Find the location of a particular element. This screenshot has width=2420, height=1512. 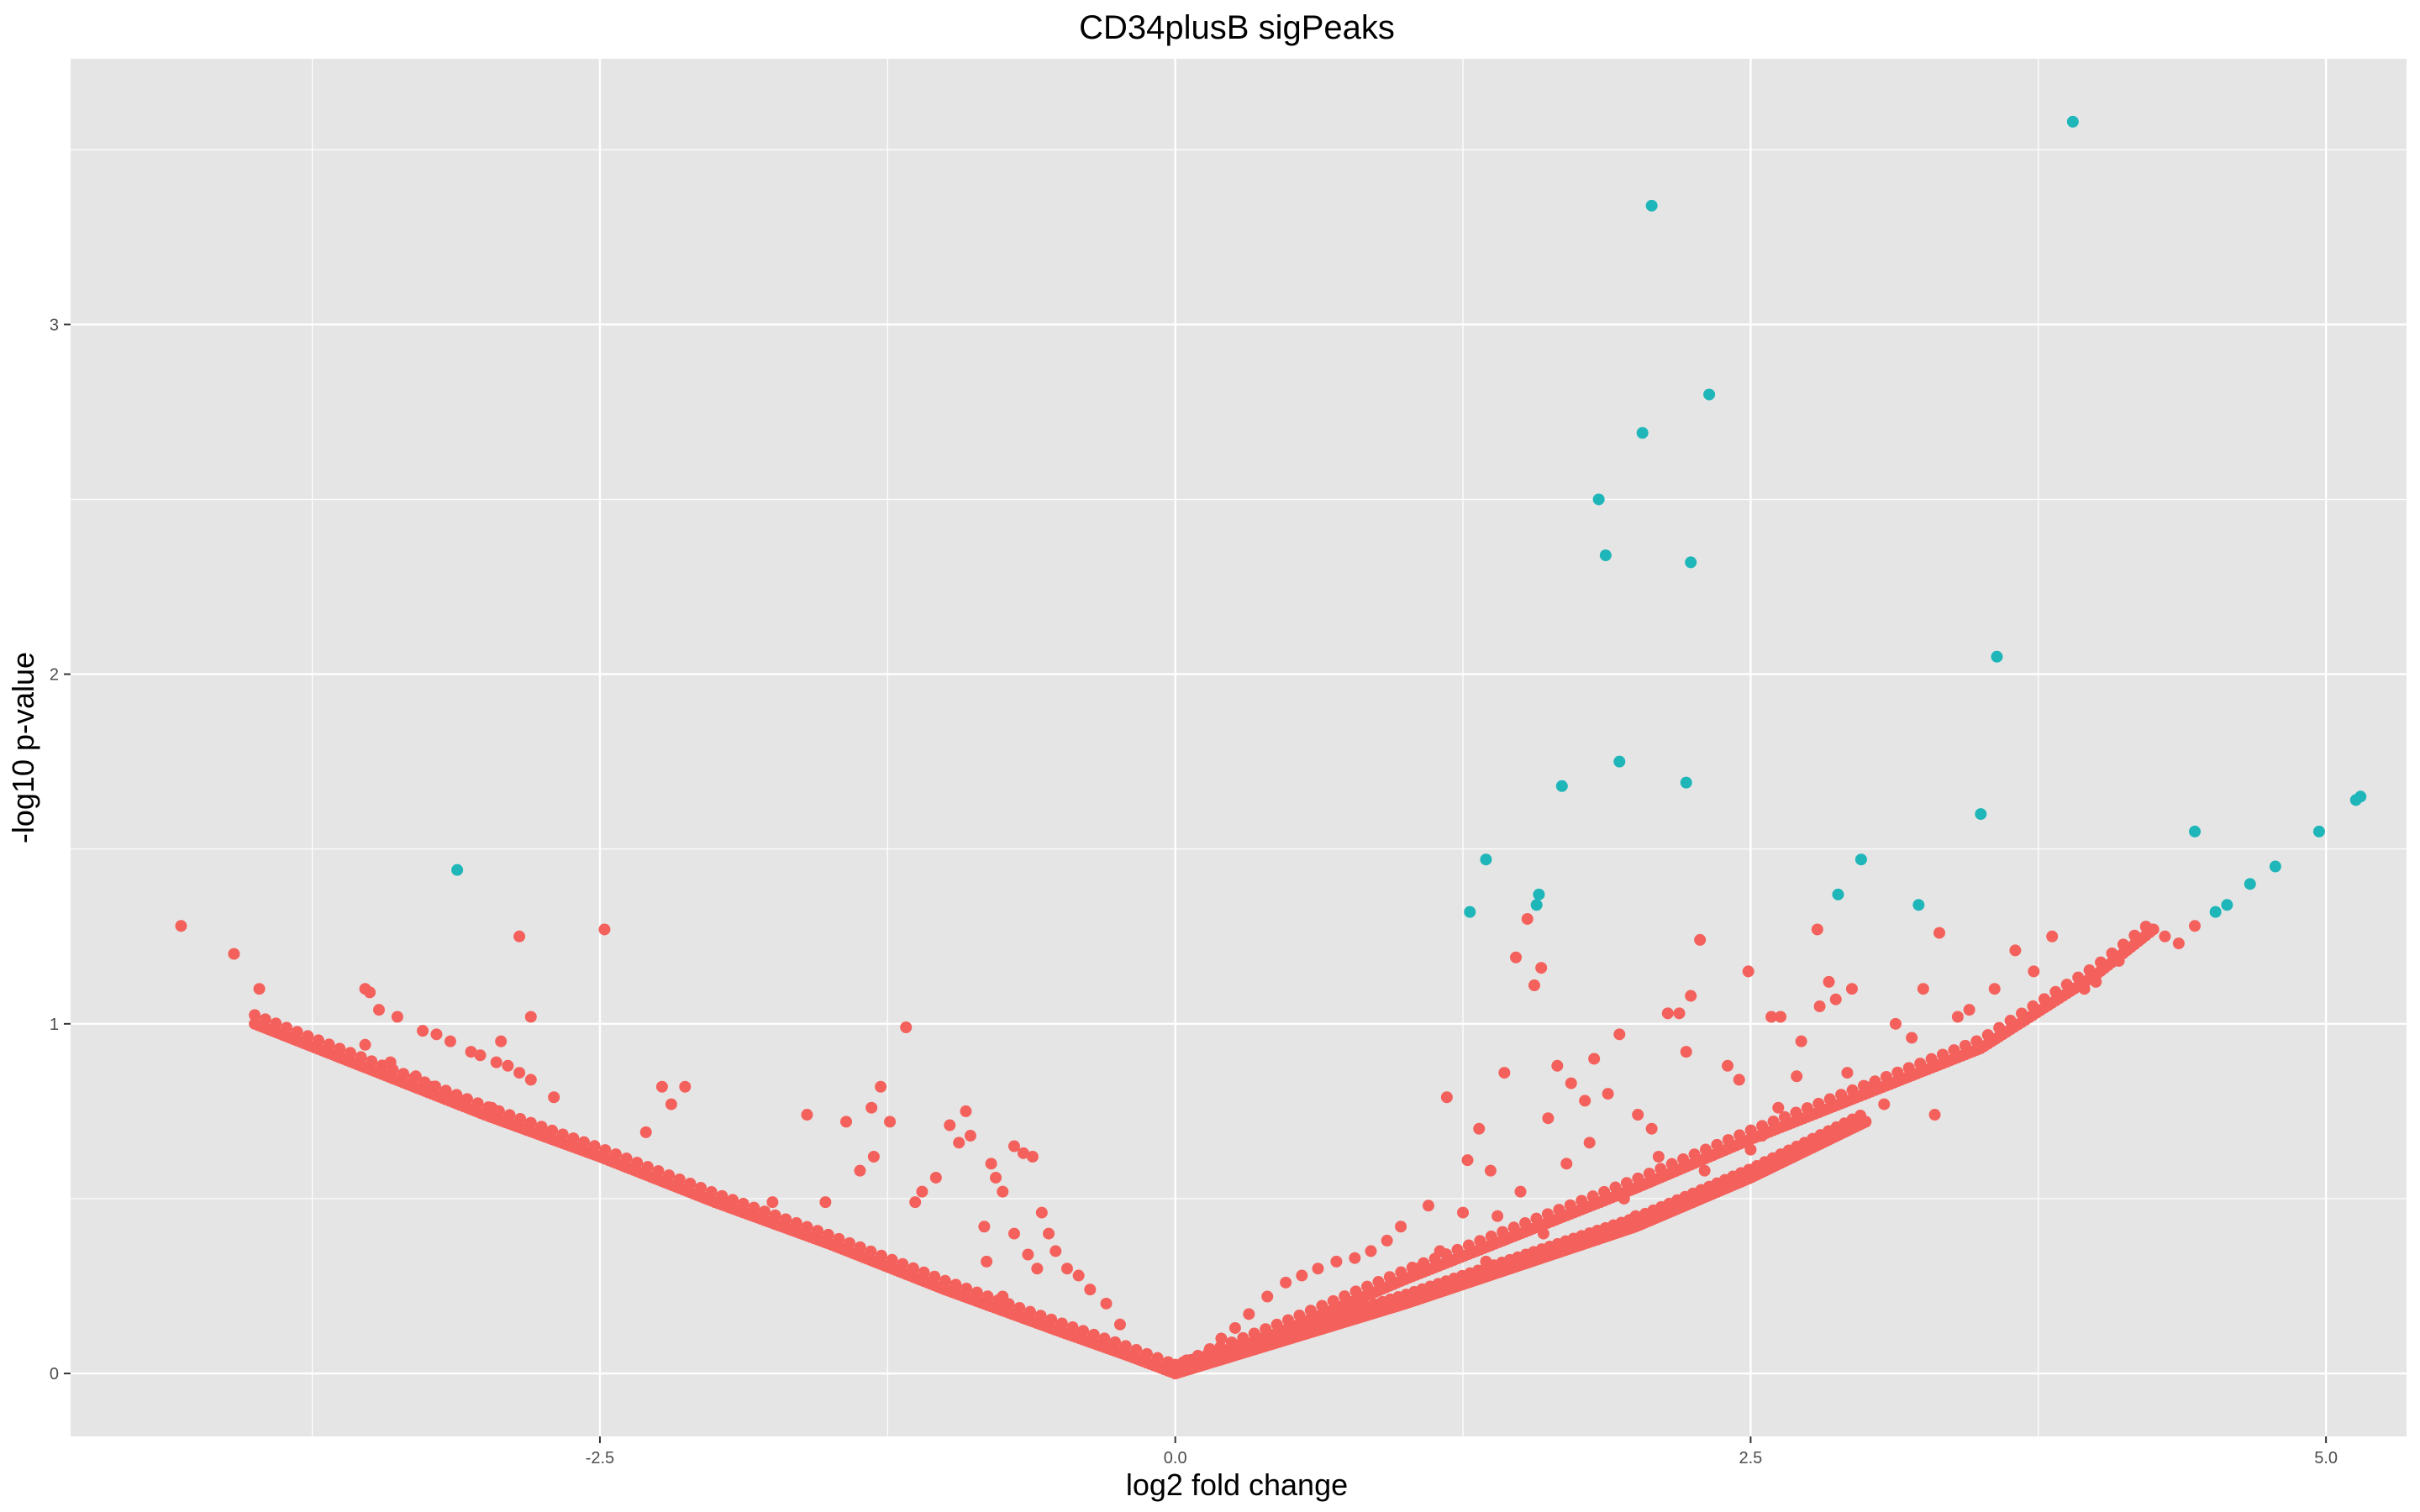

y-axis-label: -log10 p-value is located at coordinates (23, 747).